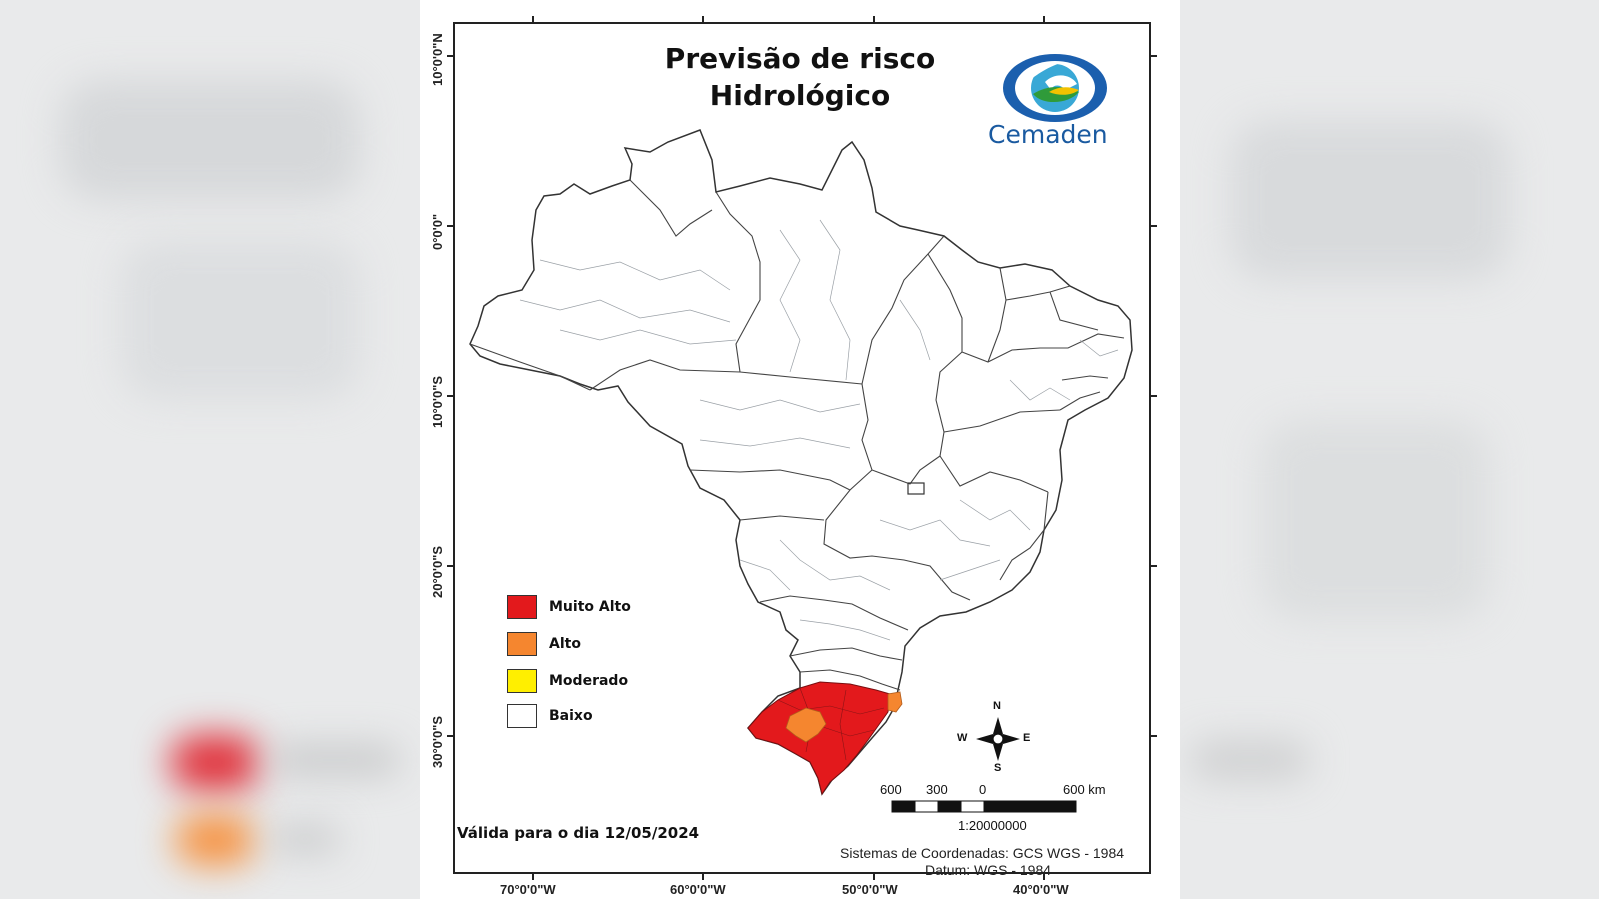  Describe the element at coordinates (997, 706) in the screenshot. I see `compass-n: N` at that location.